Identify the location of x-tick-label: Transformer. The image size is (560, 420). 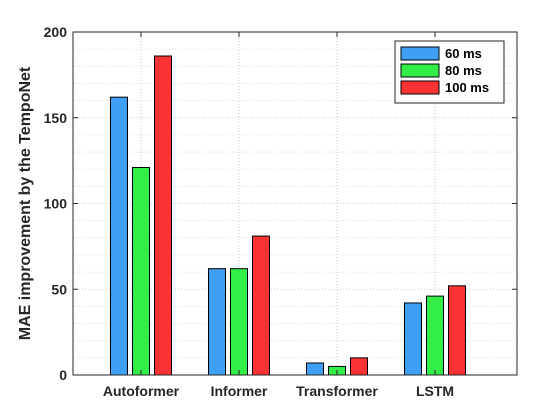
(337, 391).